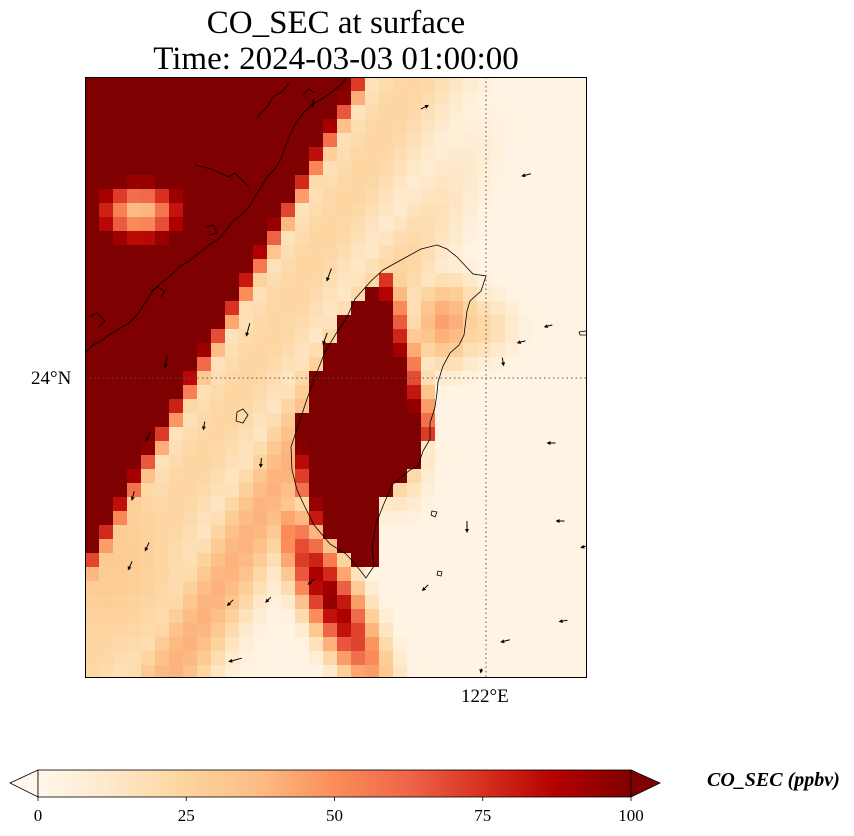  What do you see at coordinates (388, 411) in the screenshot?
I see `coastline-taiwan` at bounding box center [388, 411].